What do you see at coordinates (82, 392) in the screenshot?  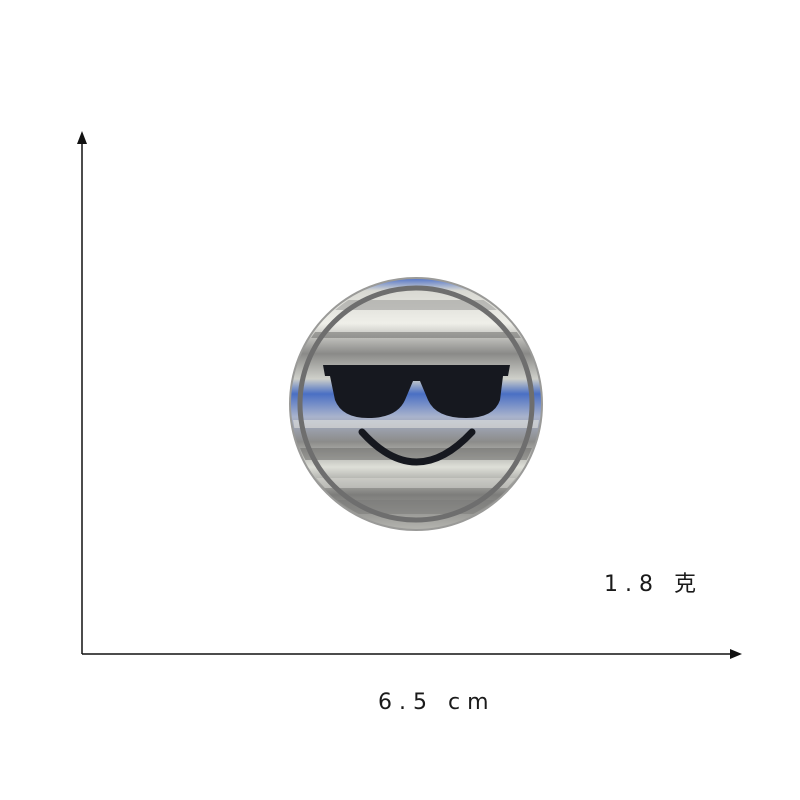 I see `vertical-axis` at bounding box center [82, 392].